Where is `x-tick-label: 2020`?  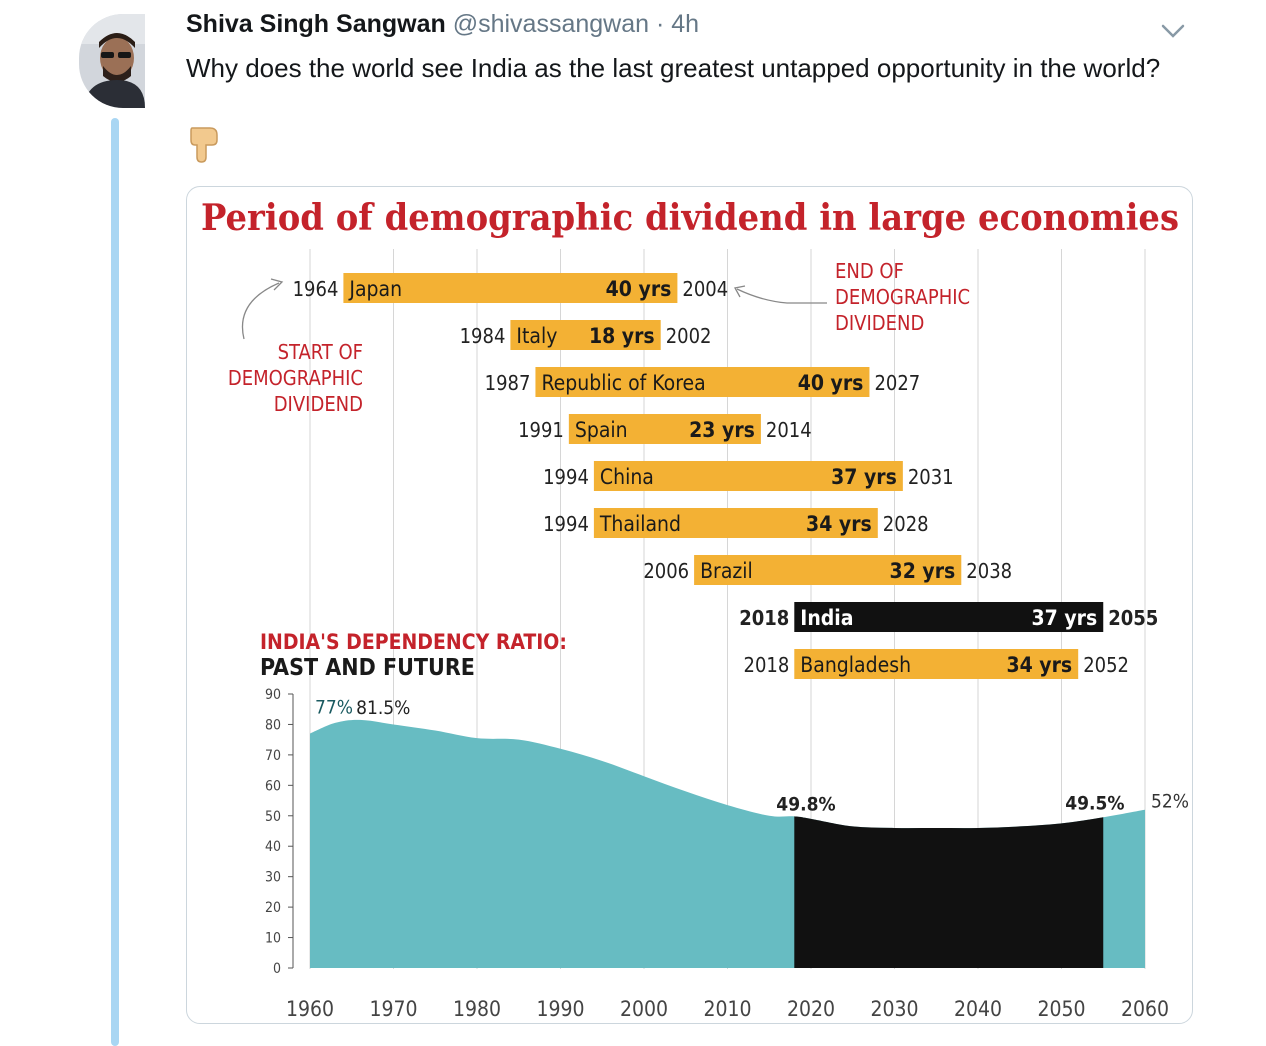 x-tick-label: 2020 is located at coordinates (811, 1009).